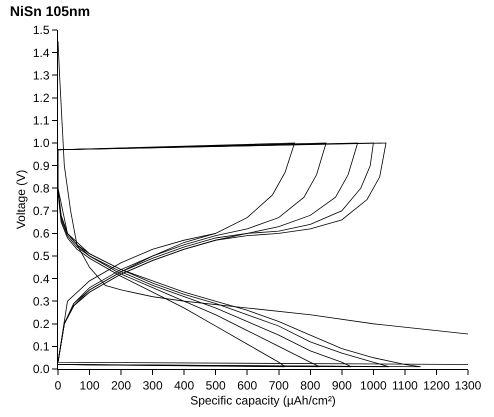 The width and height of the screenshot is (494, 417). I want to click on x-tick-label: 1200, so click(436, 385).